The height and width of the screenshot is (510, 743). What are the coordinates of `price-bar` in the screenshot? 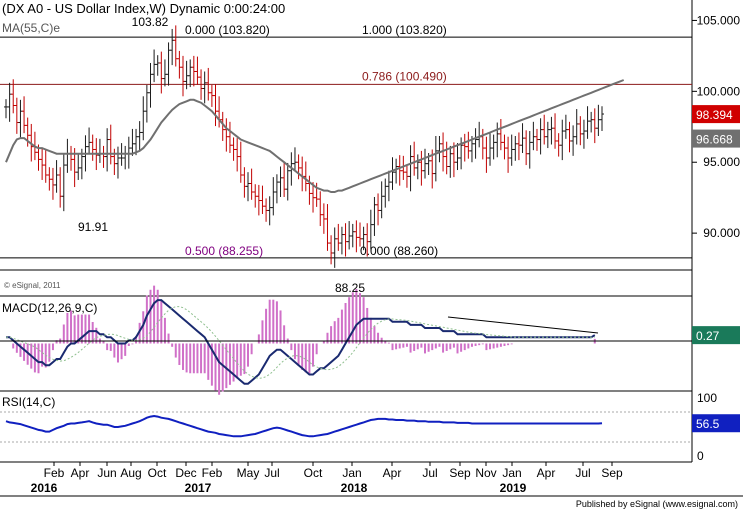 It's located at (602, 119).